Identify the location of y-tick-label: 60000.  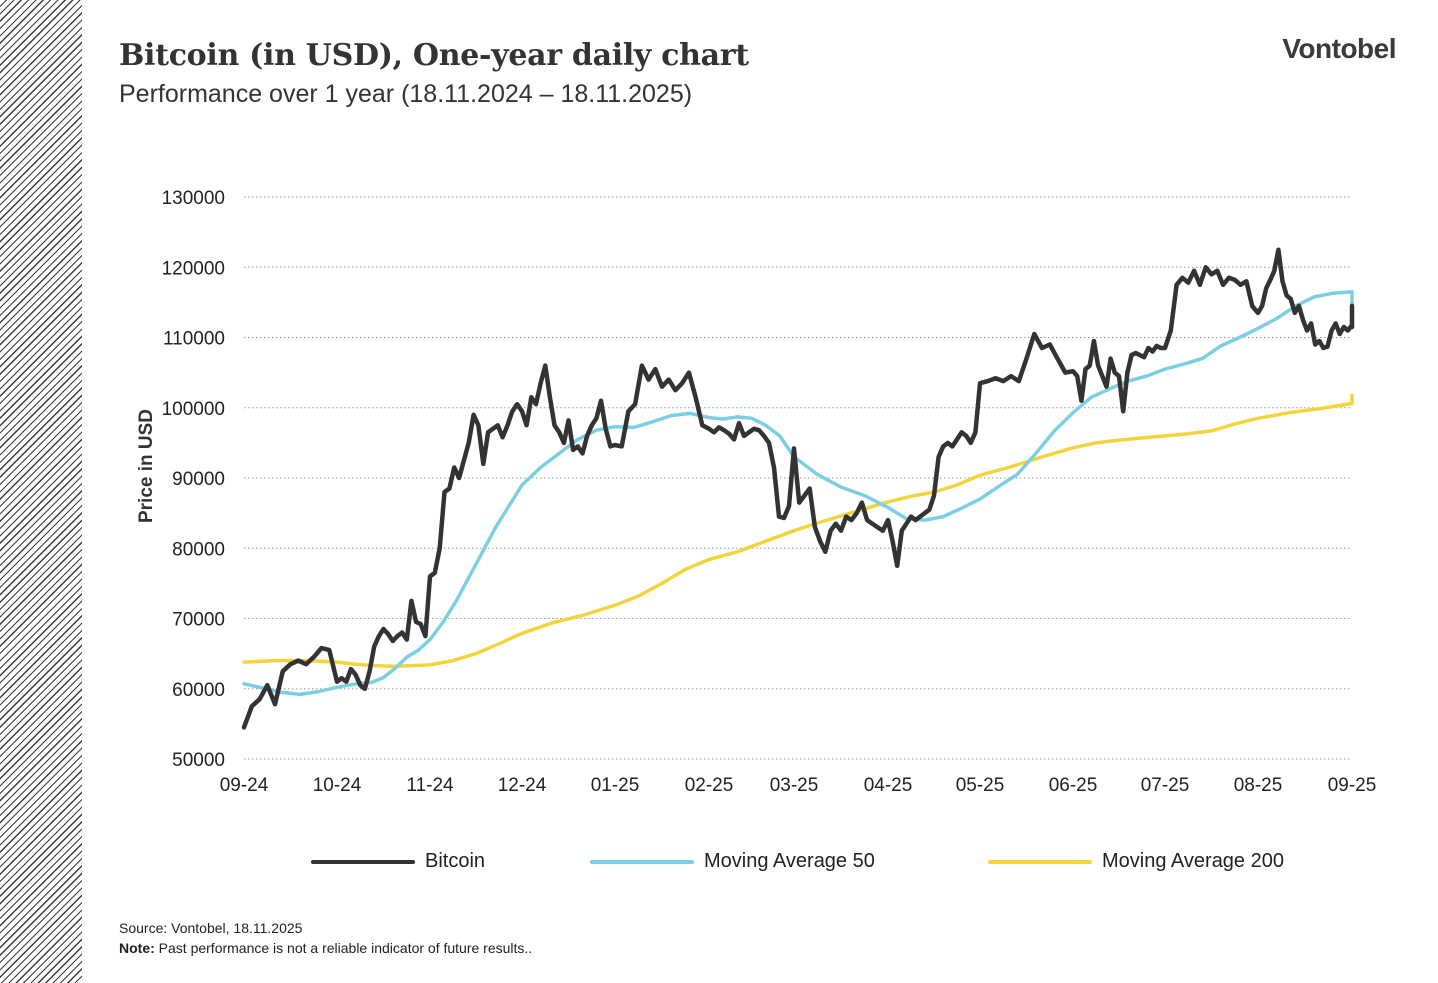
(198, 690).